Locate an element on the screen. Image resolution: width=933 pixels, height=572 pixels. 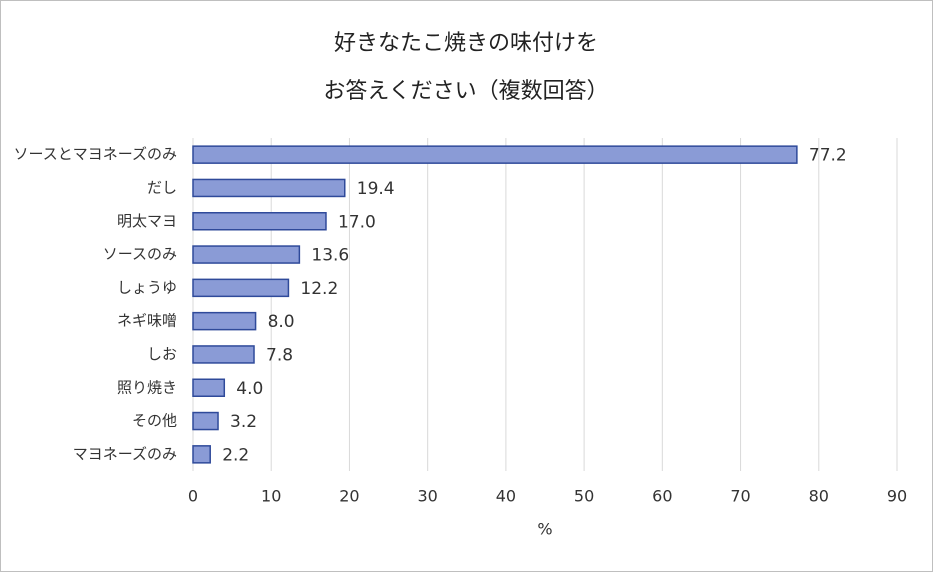
chart-title: お答えください（複数回答） is located at coordinates (465, 91).